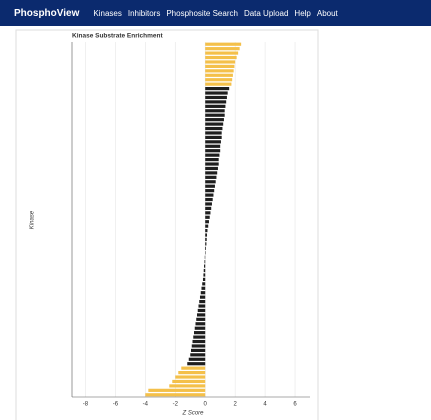 This screenshot has width=431, height=420. I want to click on x-axis-label: Z Score, so click(192, 414).